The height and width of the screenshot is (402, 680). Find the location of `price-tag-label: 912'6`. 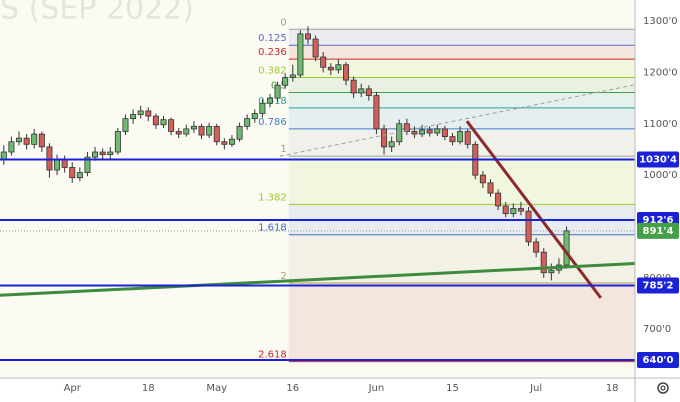

price-tag-label: 912'6 is located at coordinates (658, 220).